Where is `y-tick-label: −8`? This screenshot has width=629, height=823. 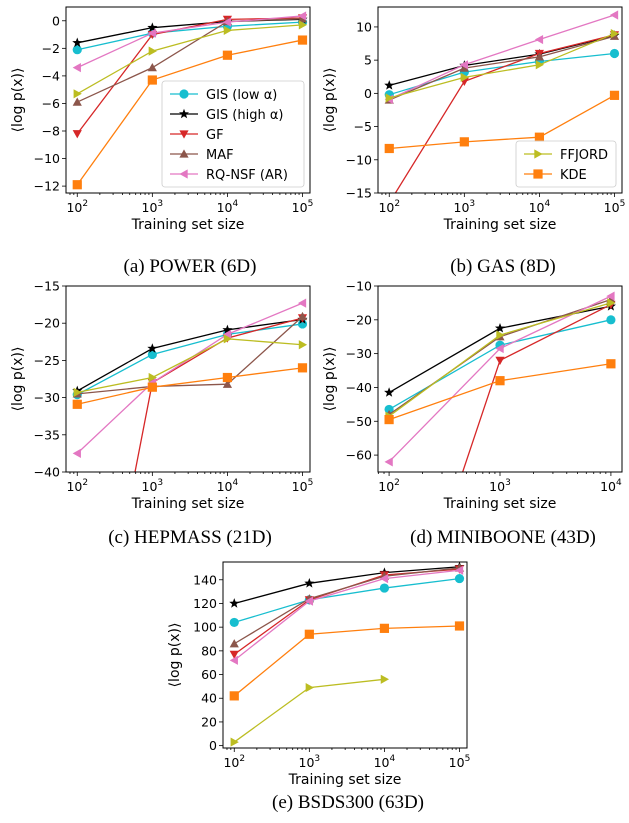 y-tick-label: −8 is located at coordinates (51, 131).